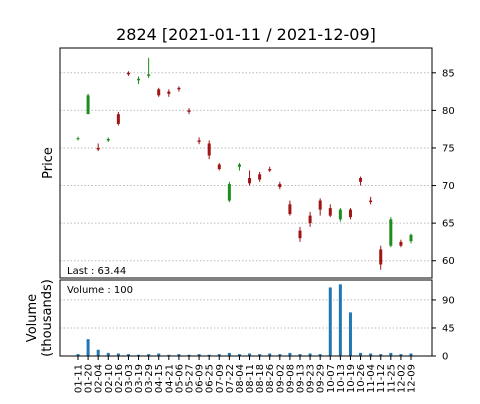  I want to click on volume-tick-label: 45, so click(448, 328).